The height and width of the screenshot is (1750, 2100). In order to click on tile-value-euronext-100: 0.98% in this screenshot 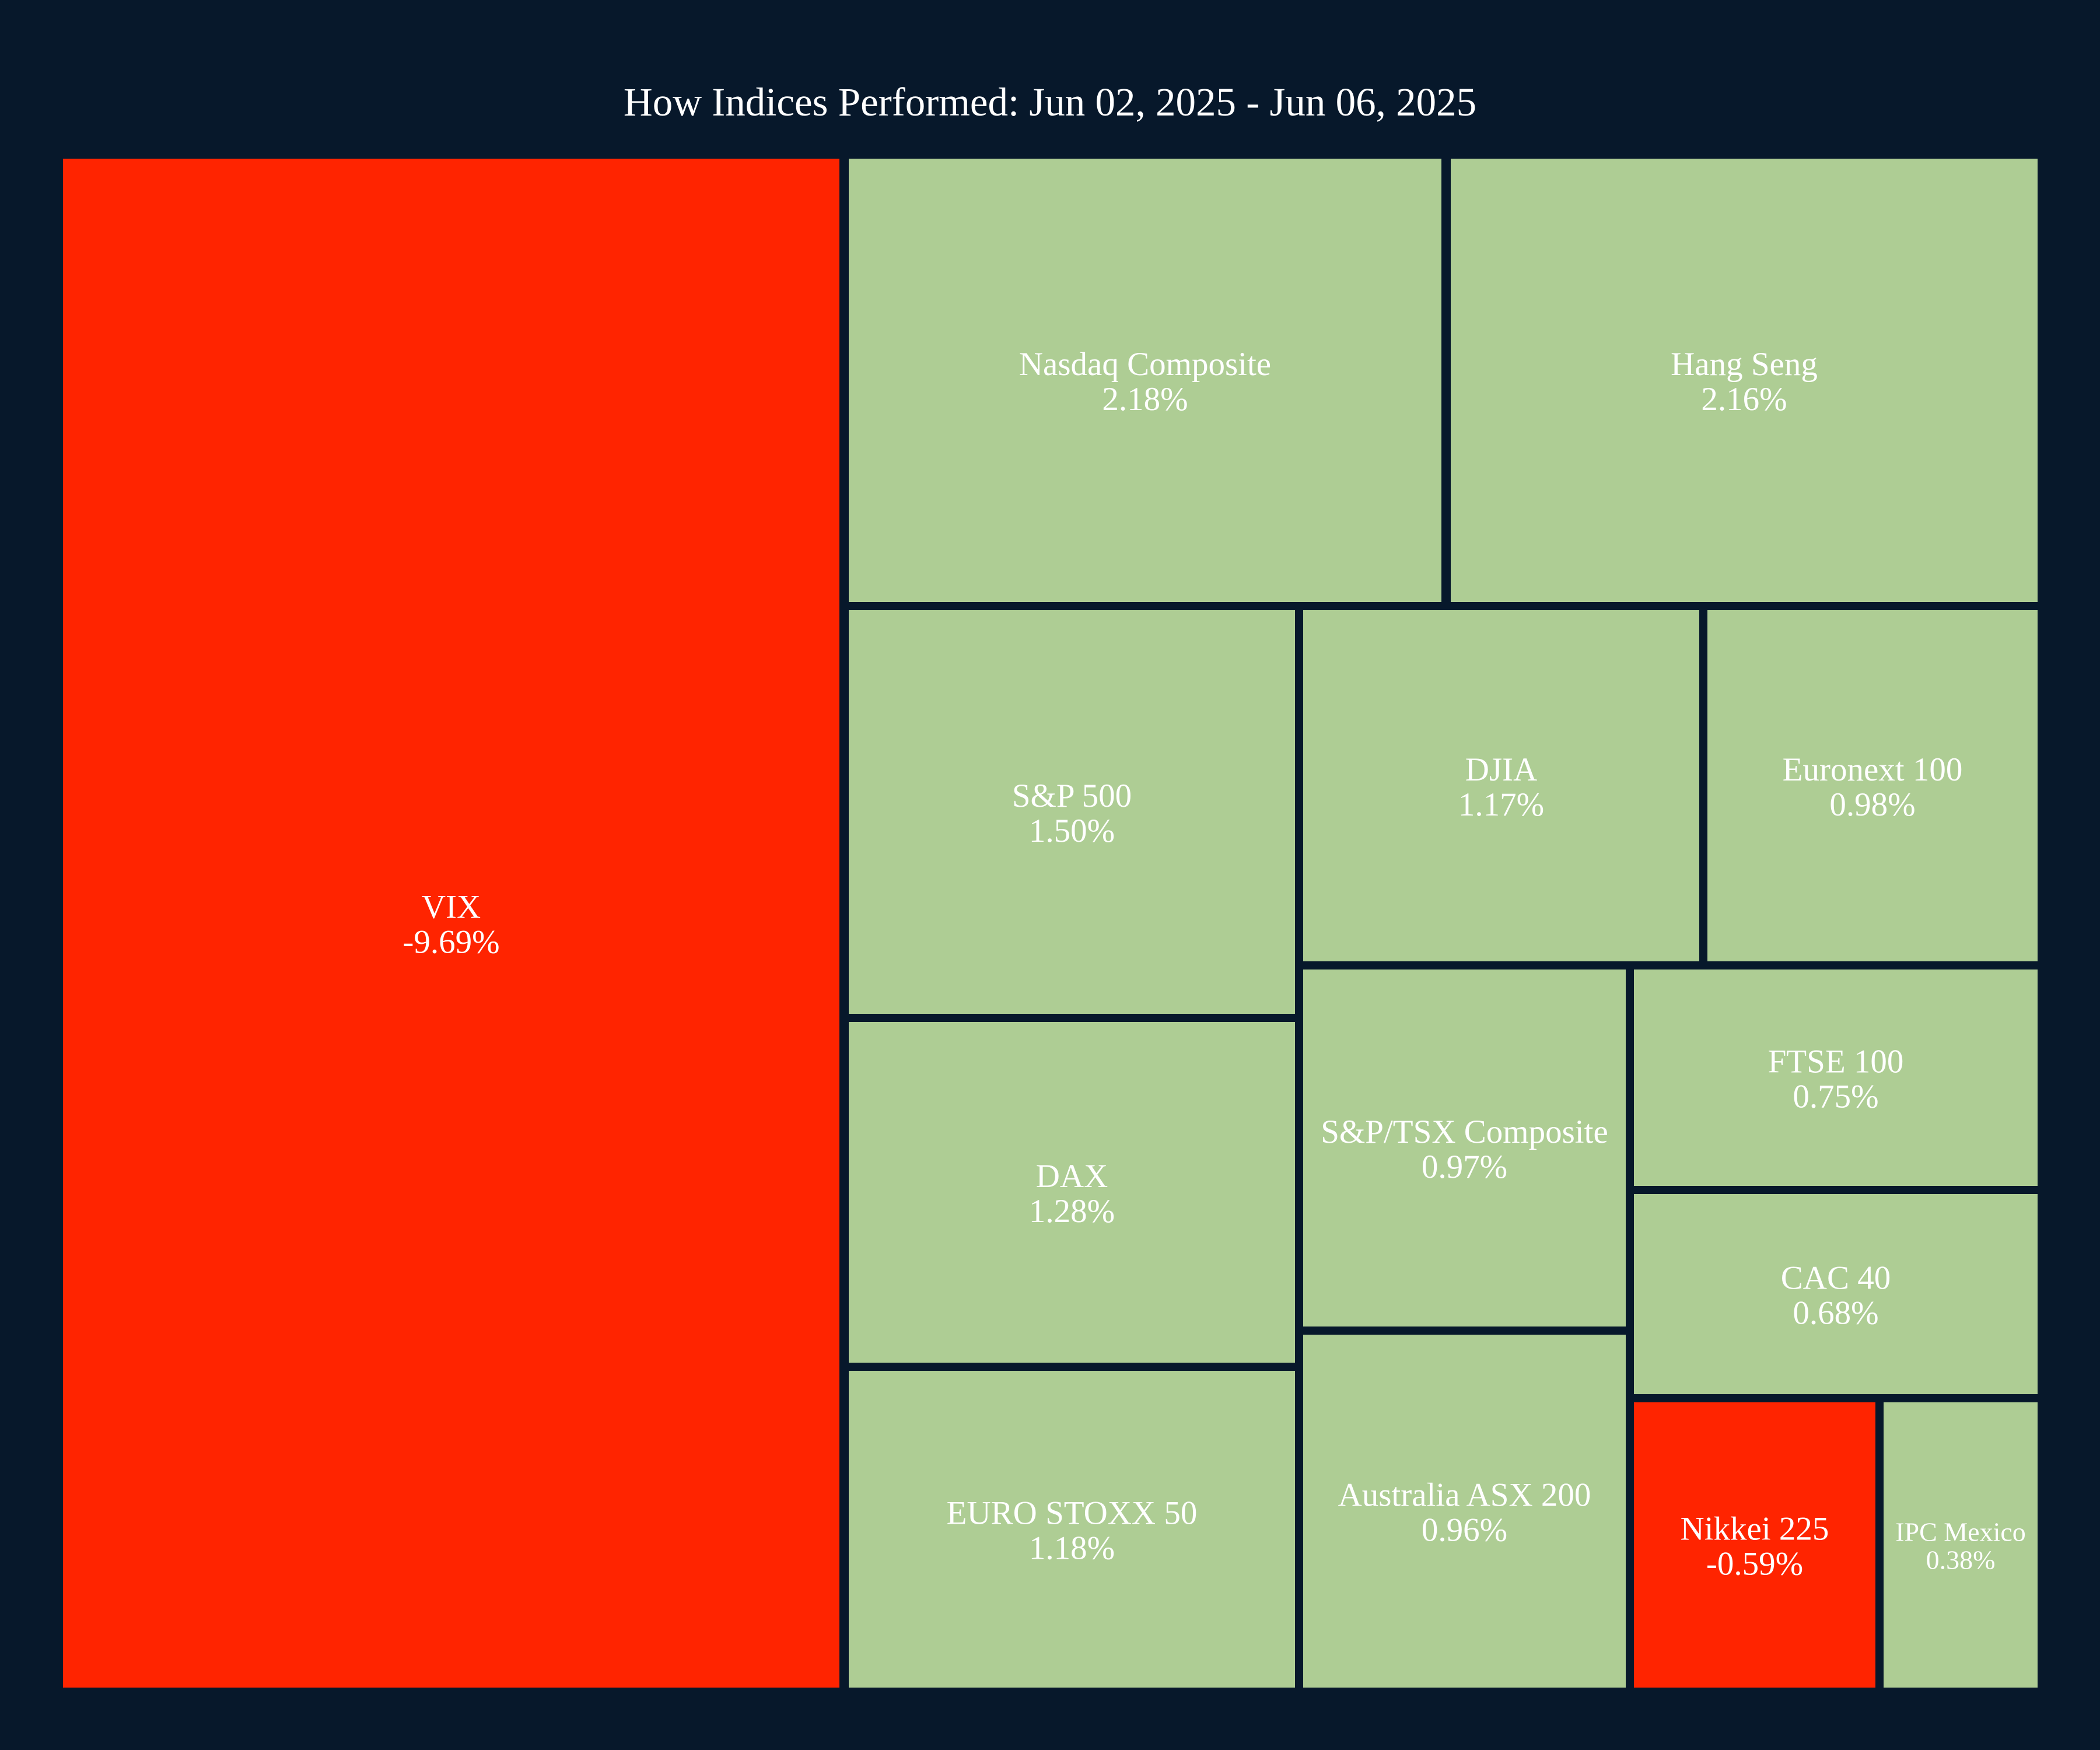, I will do `click(1872, 804)`.